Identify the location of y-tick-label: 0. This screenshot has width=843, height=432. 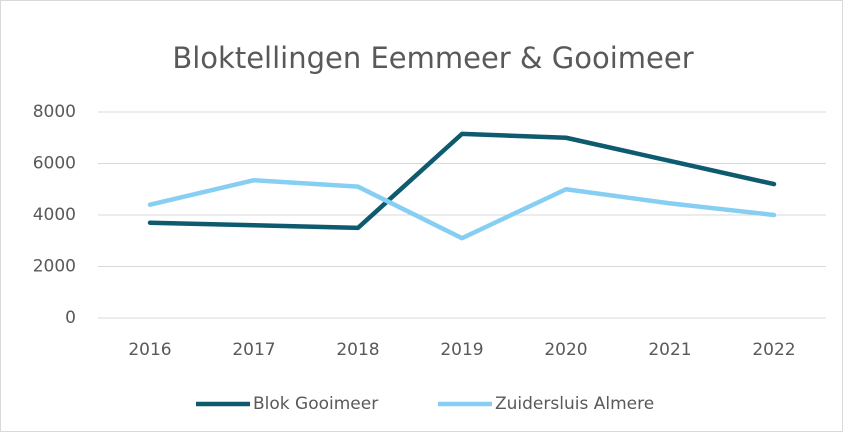
(70, 318).